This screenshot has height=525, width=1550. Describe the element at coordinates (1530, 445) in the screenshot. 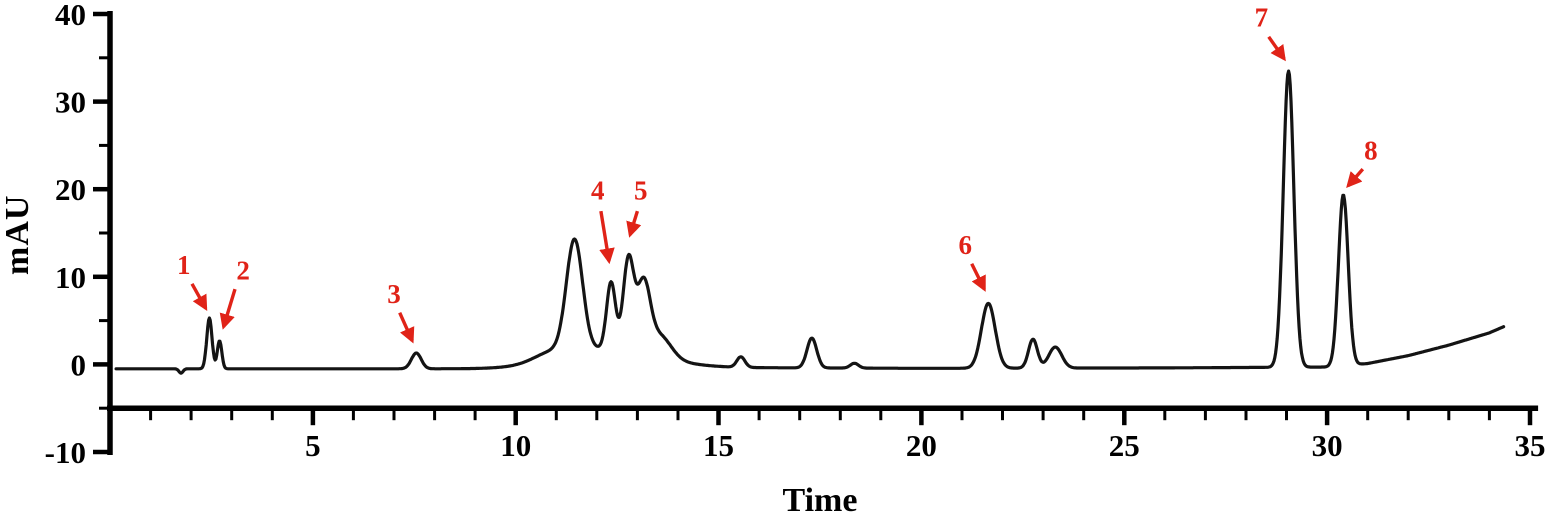

I see `svg-text: 35` at that location.